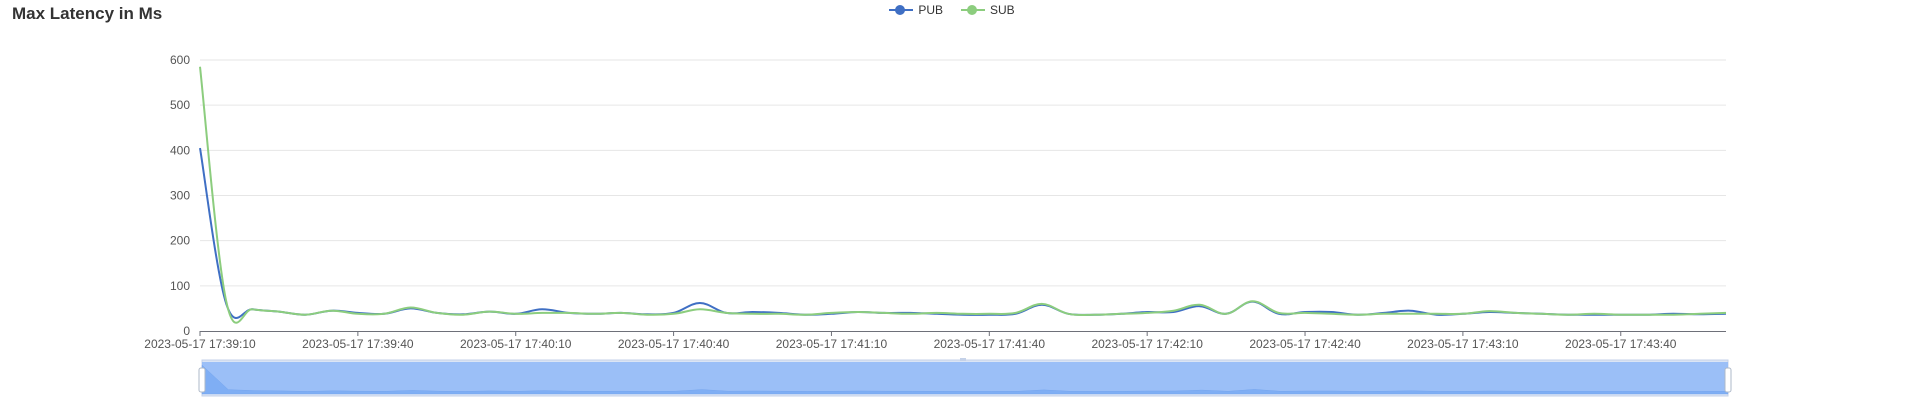  I want to click on legend-sub-icon, so click(973, 10).